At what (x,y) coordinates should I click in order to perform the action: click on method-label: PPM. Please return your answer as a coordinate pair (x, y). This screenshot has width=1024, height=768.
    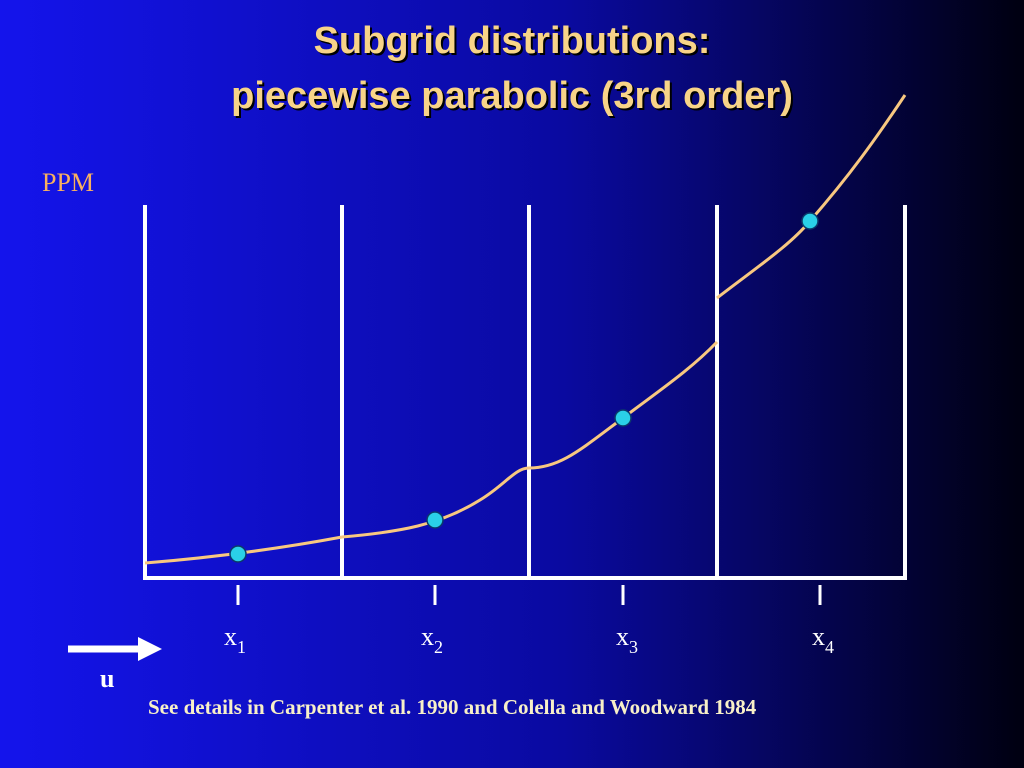
    Looking at the image, I should click on (68, 182).